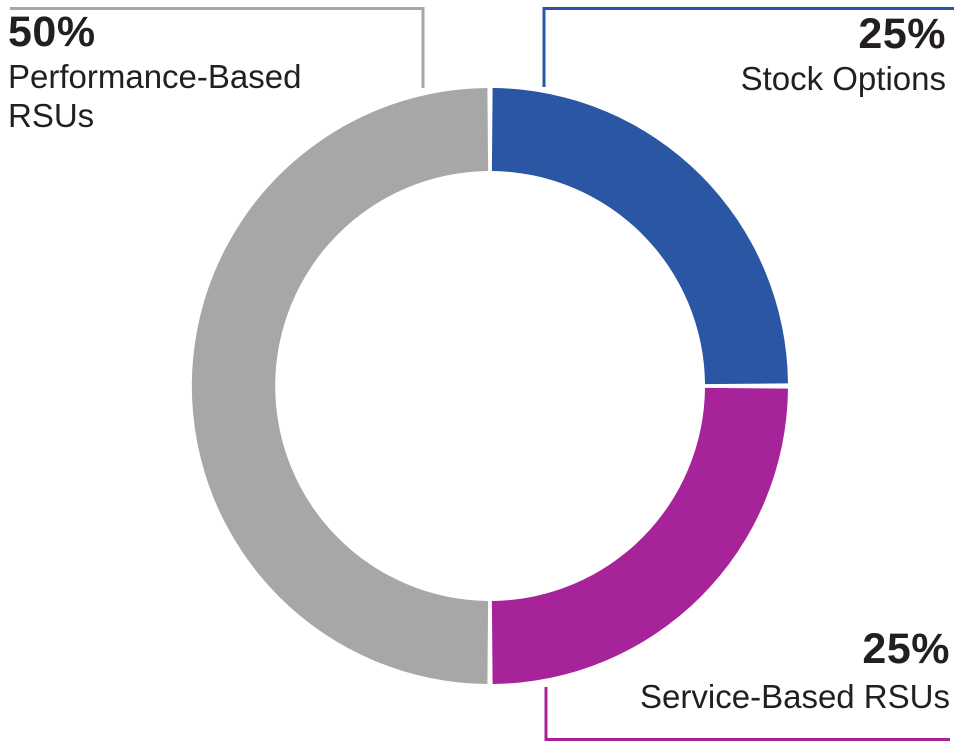 Image resolution: width=959 pixels, height=747 pixels. I want to click on leader-line-performance-rsus, so click(217, 47).